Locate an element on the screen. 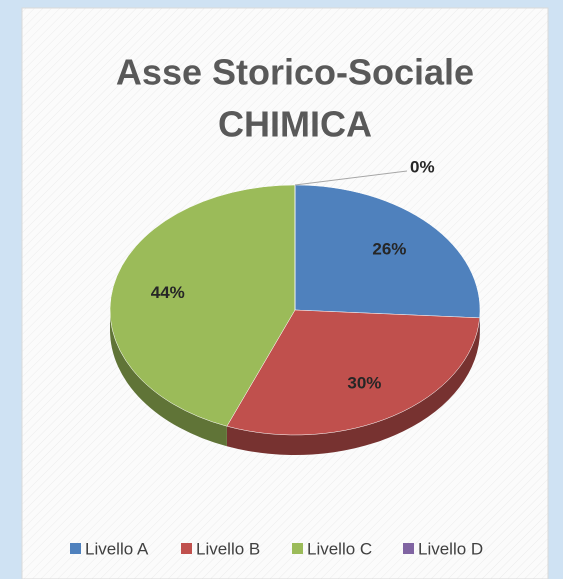 Image resolution: width=563 pixels, height=579 pixels. data-label: 26% is located at coordinates (389, 249).